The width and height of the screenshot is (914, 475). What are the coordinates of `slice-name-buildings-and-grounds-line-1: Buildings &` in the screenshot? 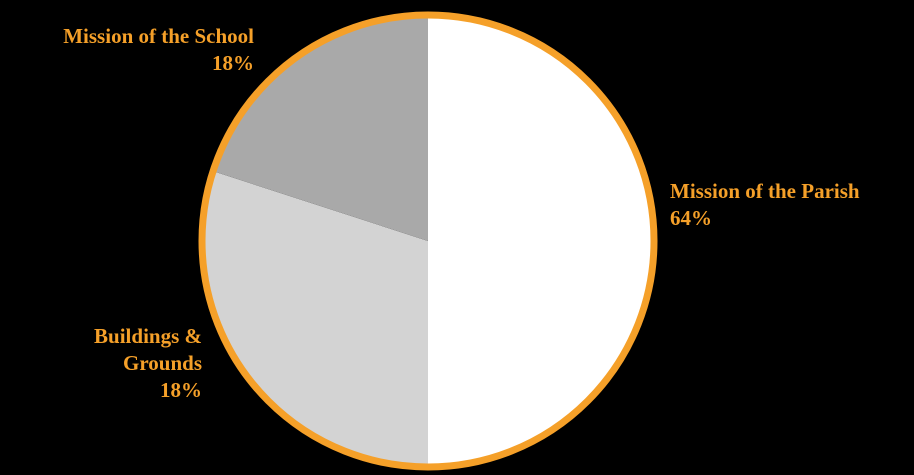 It's located at (148, 336).